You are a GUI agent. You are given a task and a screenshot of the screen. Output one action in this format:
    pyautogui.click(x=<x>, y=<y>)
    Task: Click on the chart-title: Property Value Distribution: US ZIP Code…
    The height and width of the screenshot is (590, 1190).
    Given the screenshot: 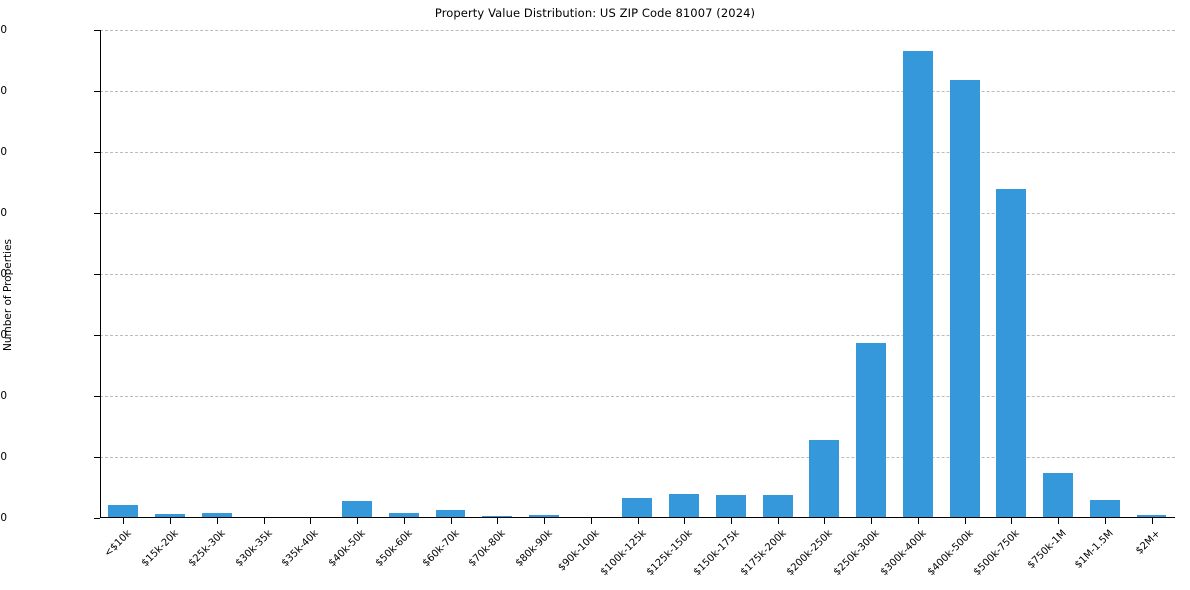 What is the action you would take?
    pyautogui.click(x=595, y=13)
    